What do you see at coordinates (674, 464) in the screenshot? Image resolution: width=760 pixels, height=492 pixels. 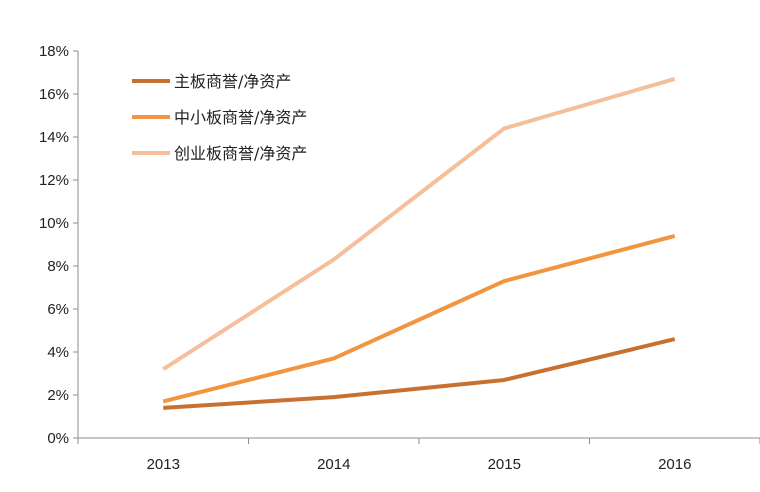 I see `x-tick-label: 2016` at bounding box center [674, 464].